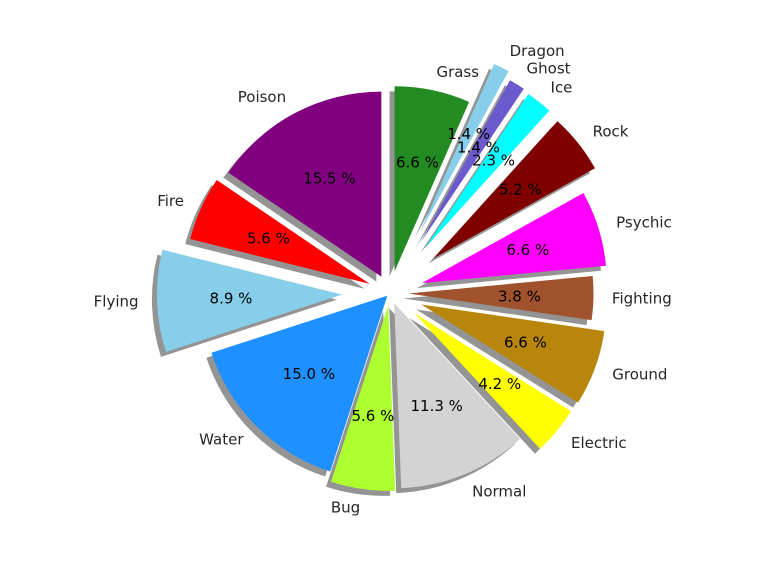  What do you see at coordinates (299, 383) in the screenshot?
I see `pie-slice-water` at bounding box center [299, 383].